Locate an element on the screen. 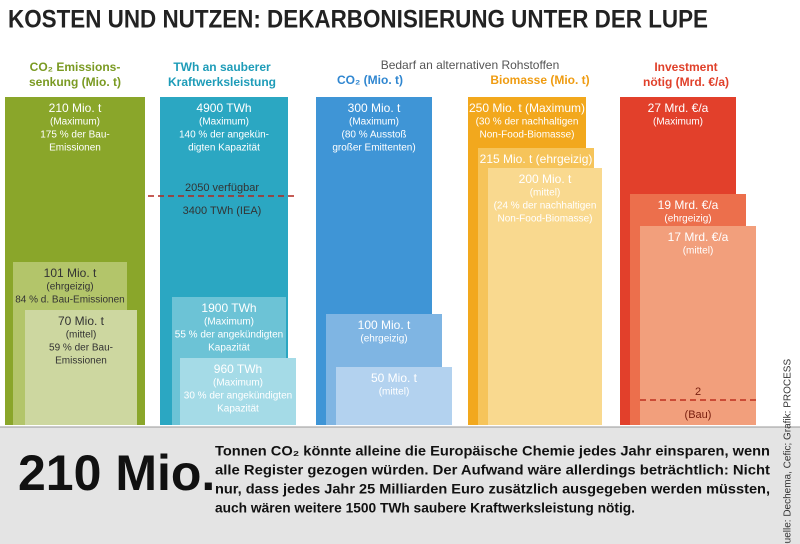  box-label: (80 % Ausstoß is located at coordinates (373, 135).